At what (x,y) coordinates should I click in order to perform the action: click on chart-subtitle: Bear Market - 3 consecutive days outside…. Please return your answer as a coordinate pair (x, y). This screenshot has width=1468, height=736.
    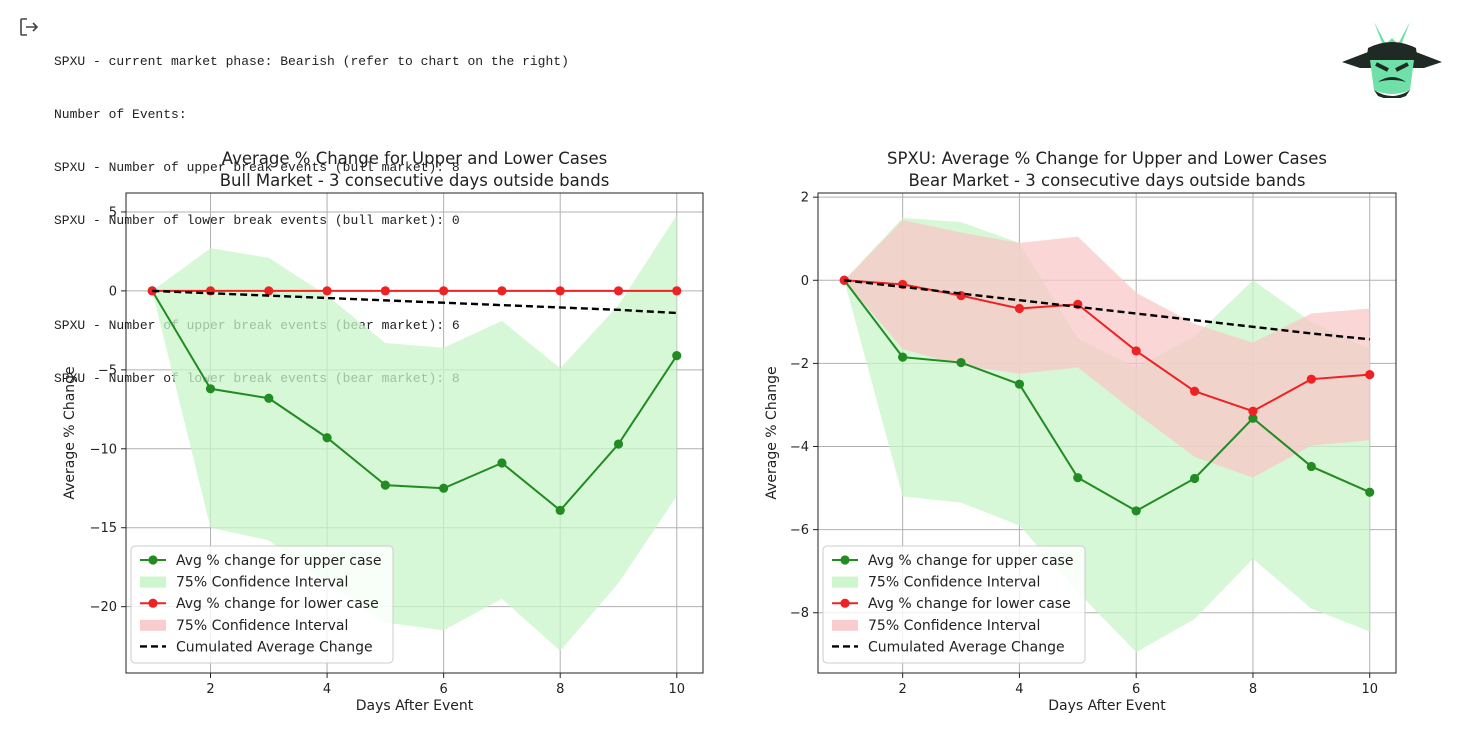
    Looking at the image, I should click on (1106, 180).